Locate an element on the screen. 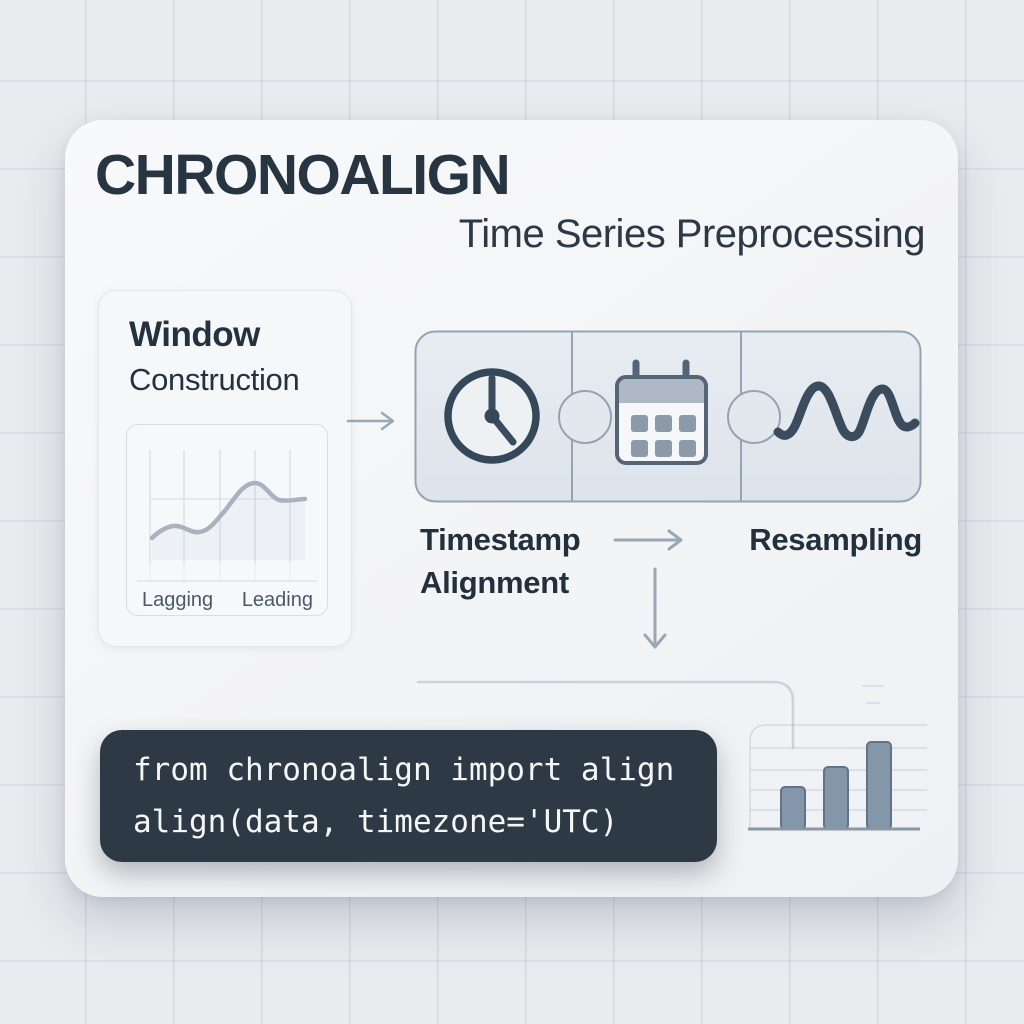 This screenshot has height=1024, width=1024. puzzle-dividers is located at coordinates (669, 416).